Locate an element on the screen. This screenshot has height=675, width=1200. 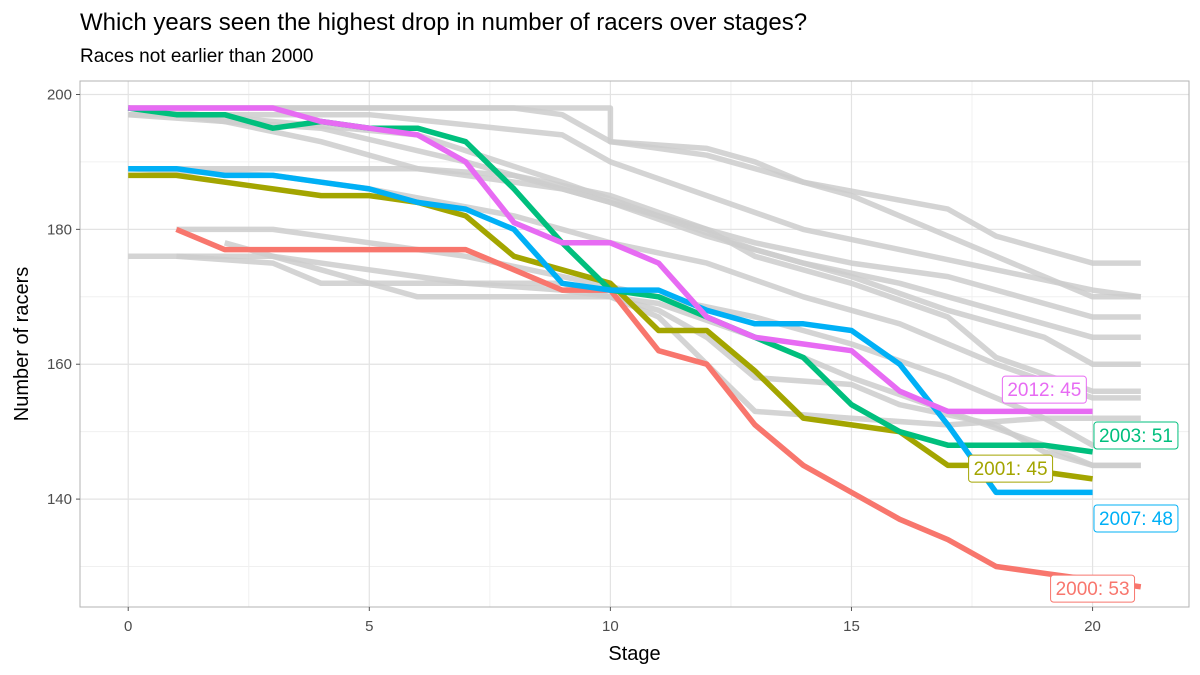
series-label-text: 2012: 45 is located at coordinates (1044, 390).